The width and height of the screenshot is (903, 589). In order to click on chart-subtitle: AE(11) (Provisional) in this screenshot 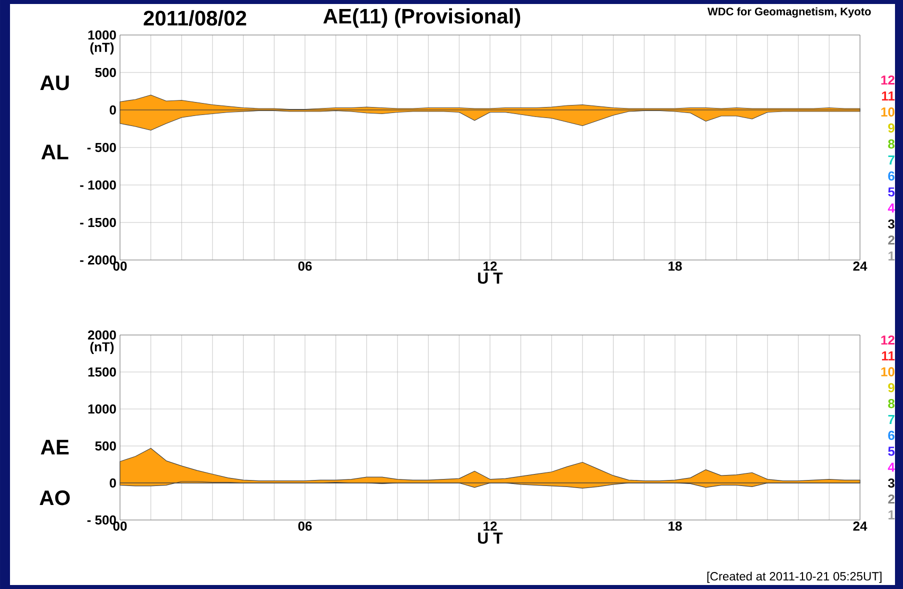, I will do `click(421, 18)`.